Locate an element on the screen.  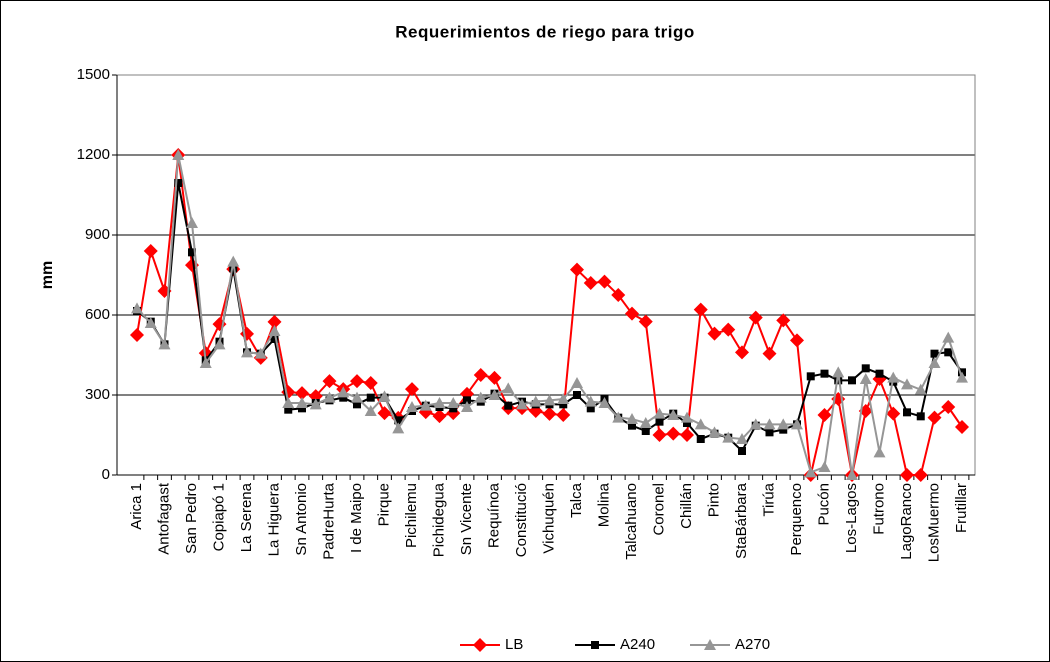
y-tick-label: 300 is located at coordinates (97, 394).